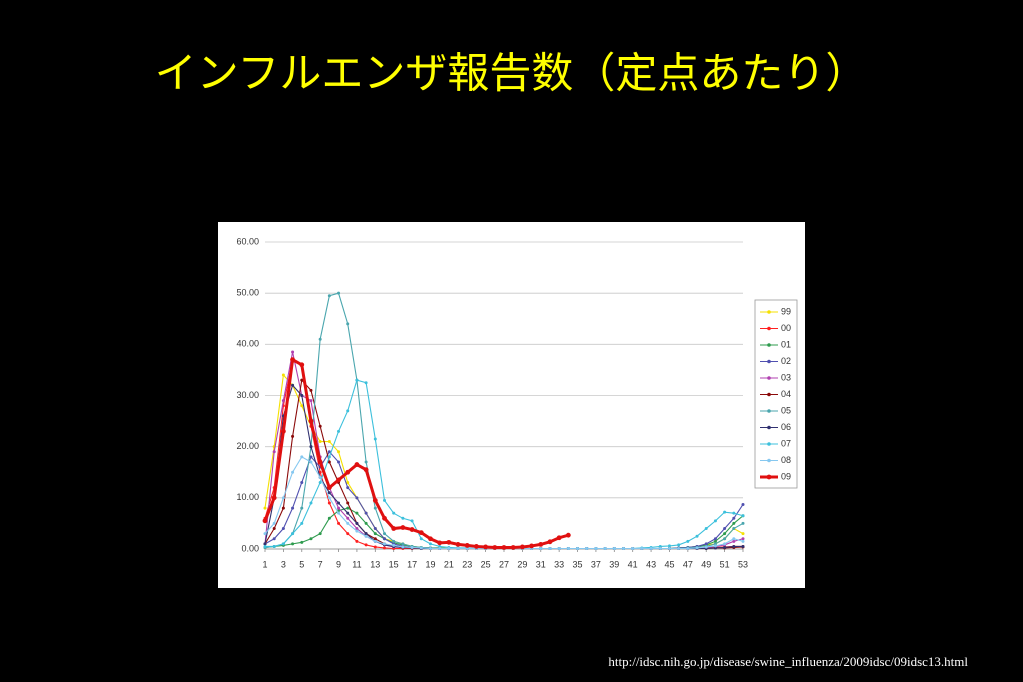 This screenshot has width=1023, height=682. Describe the element at coordinates (467, 564) in the screenshot. I see `x-tick-label: 23` at that location.